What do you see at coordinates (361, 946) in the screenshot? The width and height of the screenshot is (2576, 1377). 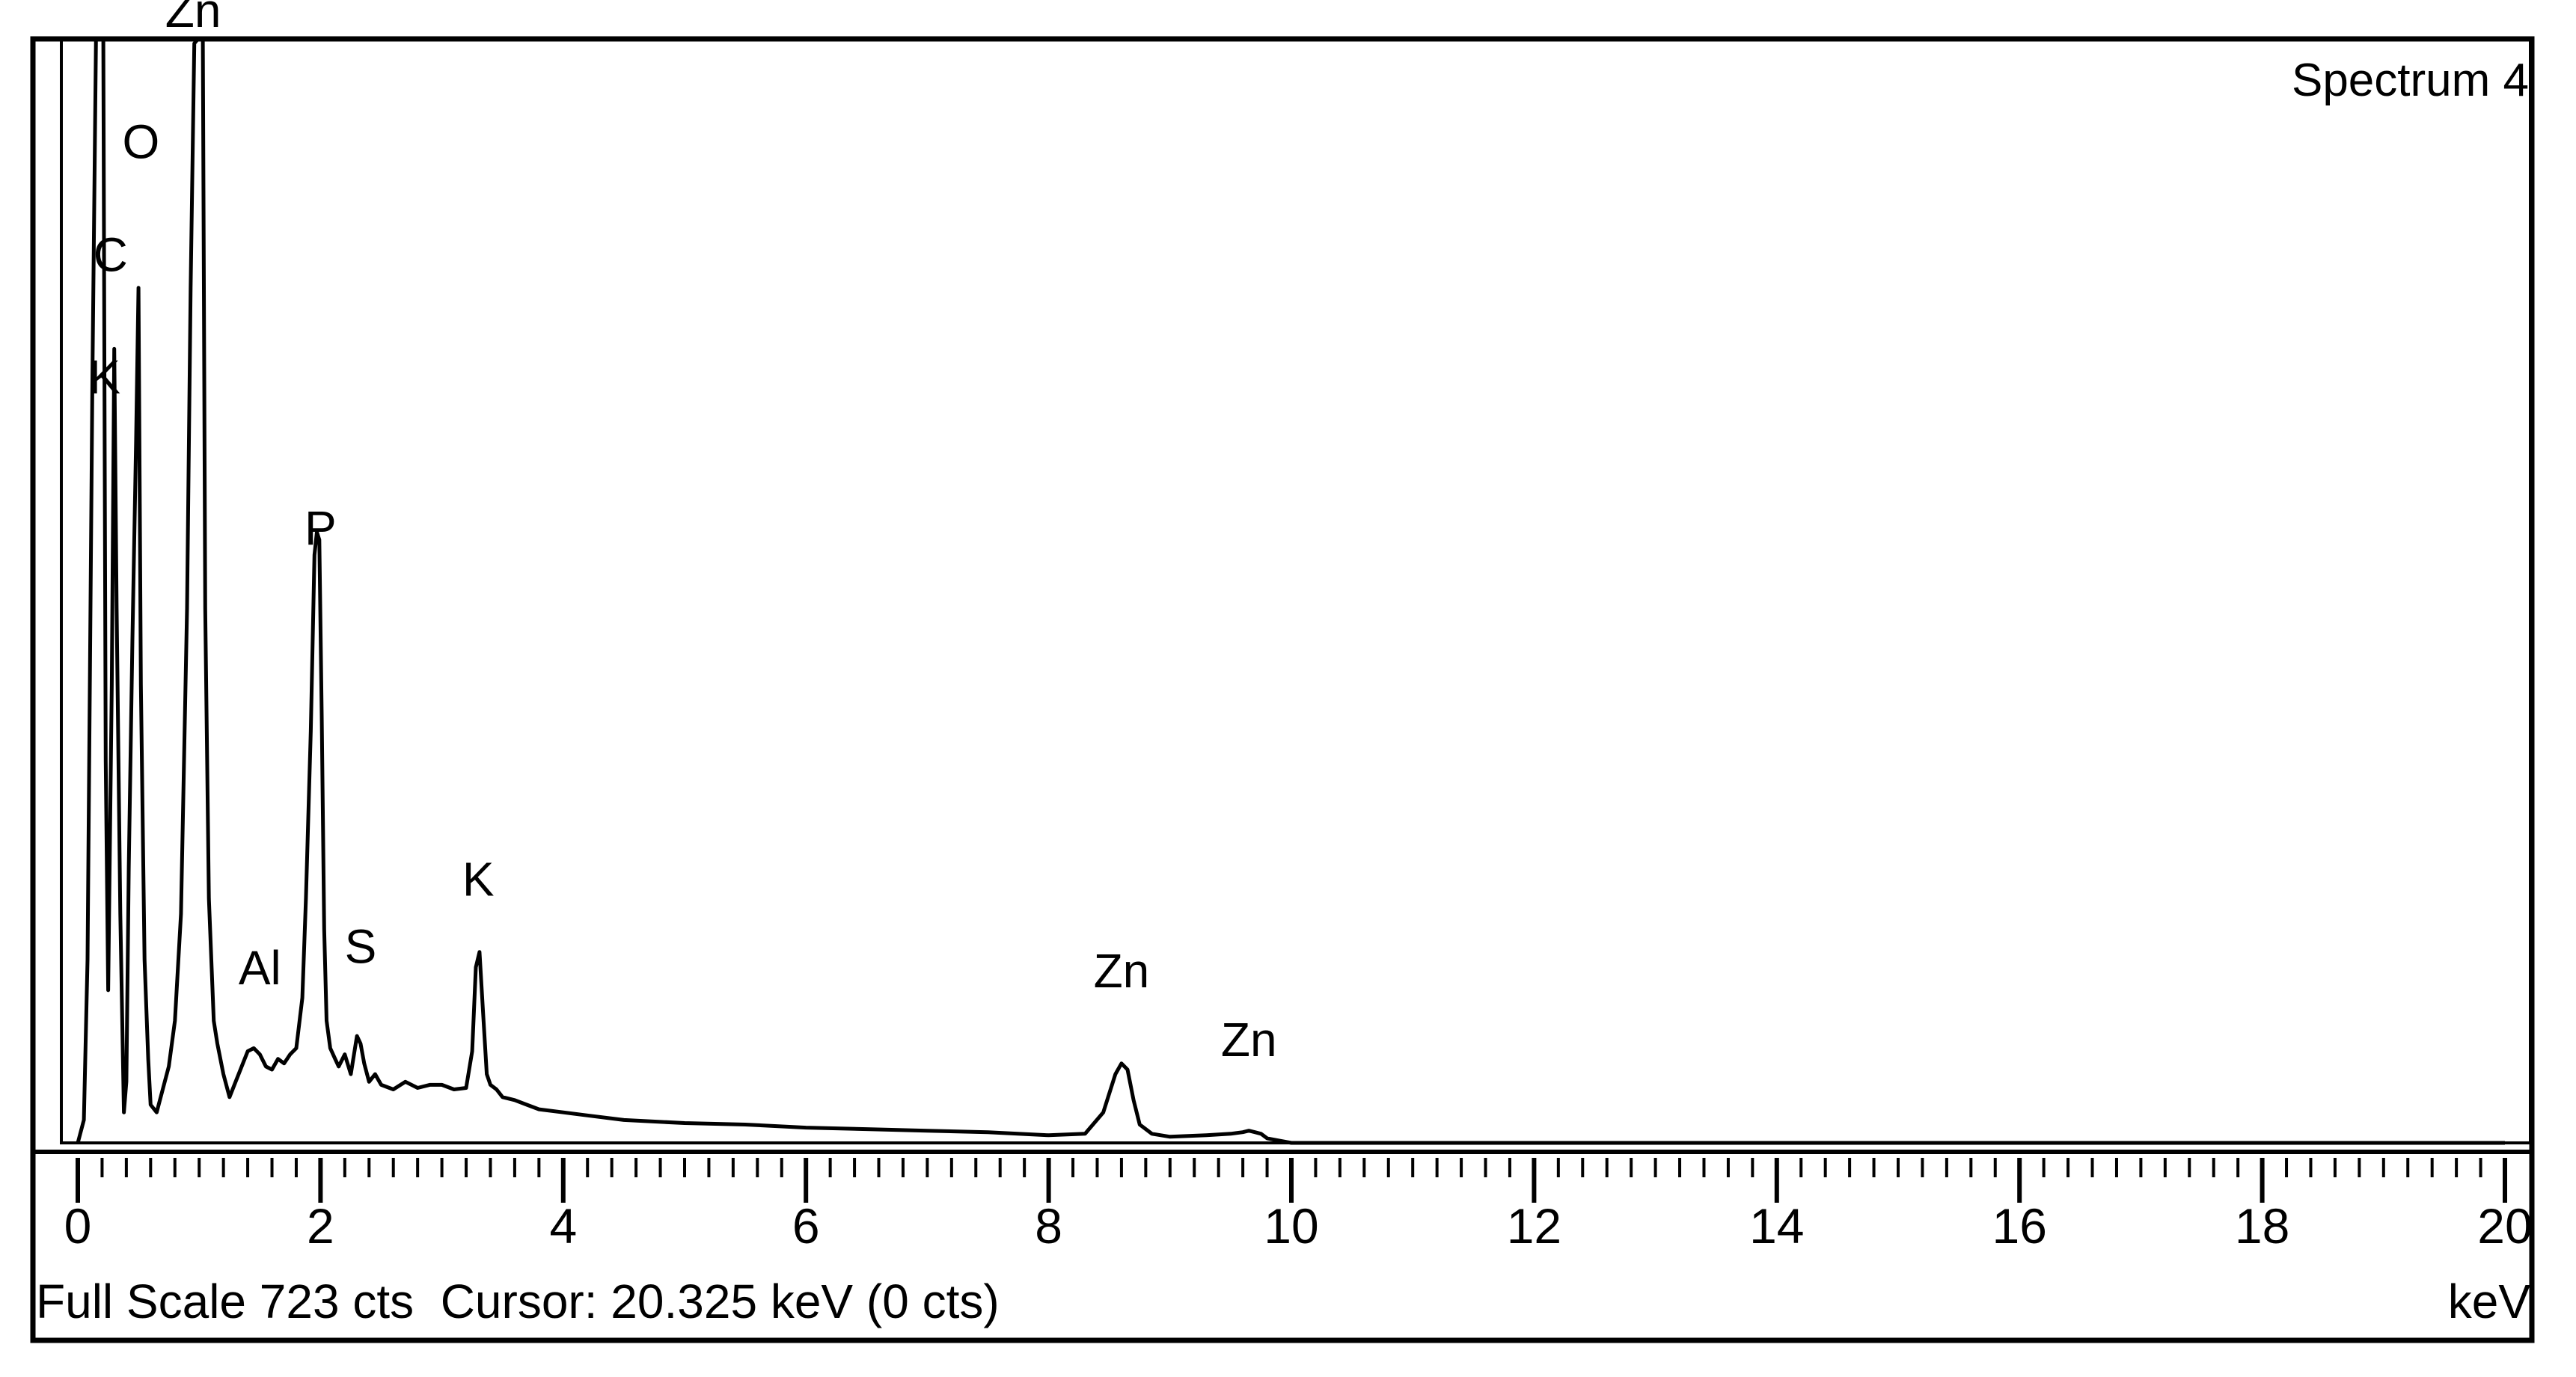 I see `peak-label: S` at bounding box center [361, 946].